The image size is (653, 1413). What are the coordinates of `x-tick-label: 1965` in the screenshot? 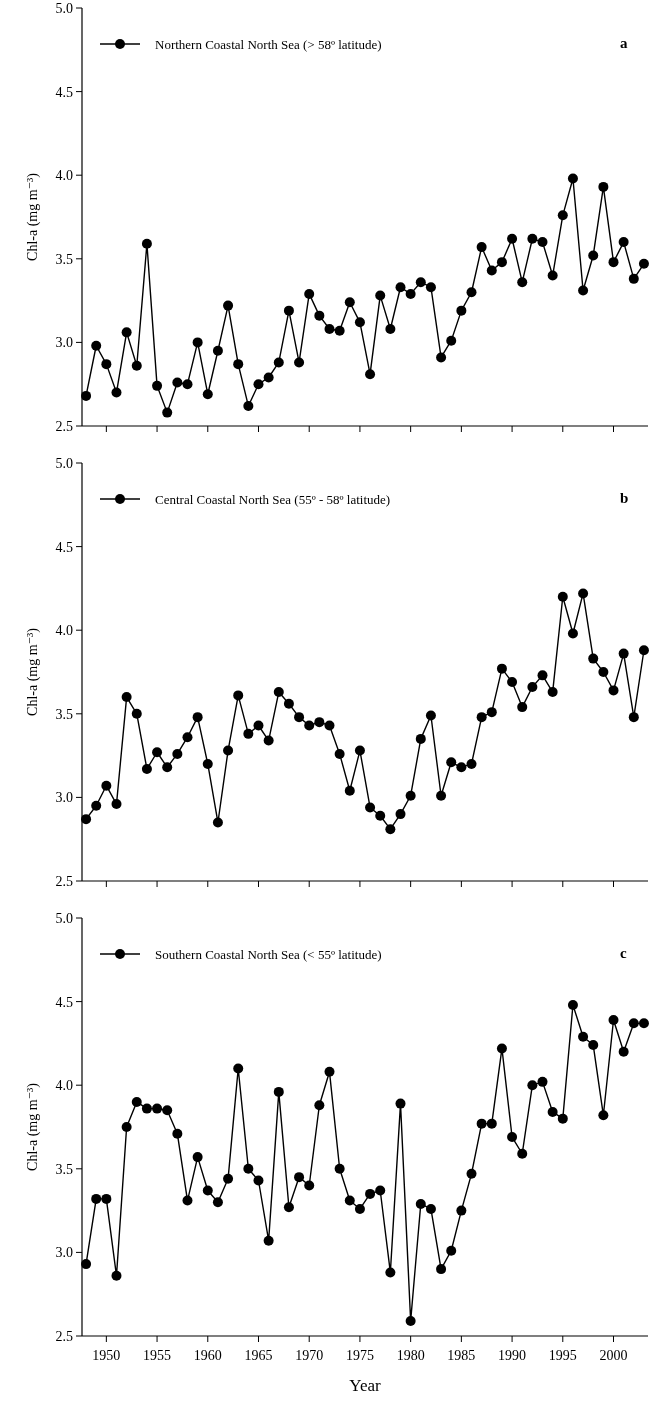 It's located at (258, 1355).